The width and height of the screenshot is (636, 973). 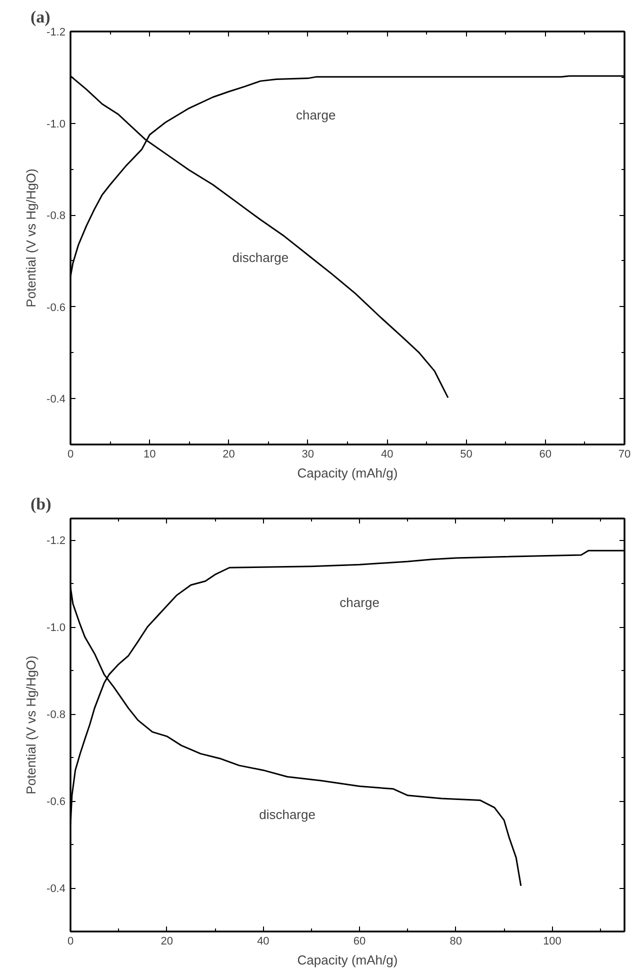 What do you see at coordinates (260, 258) in the screenshot?
I see `series-label: discharge` at bounding box center [260, 258].